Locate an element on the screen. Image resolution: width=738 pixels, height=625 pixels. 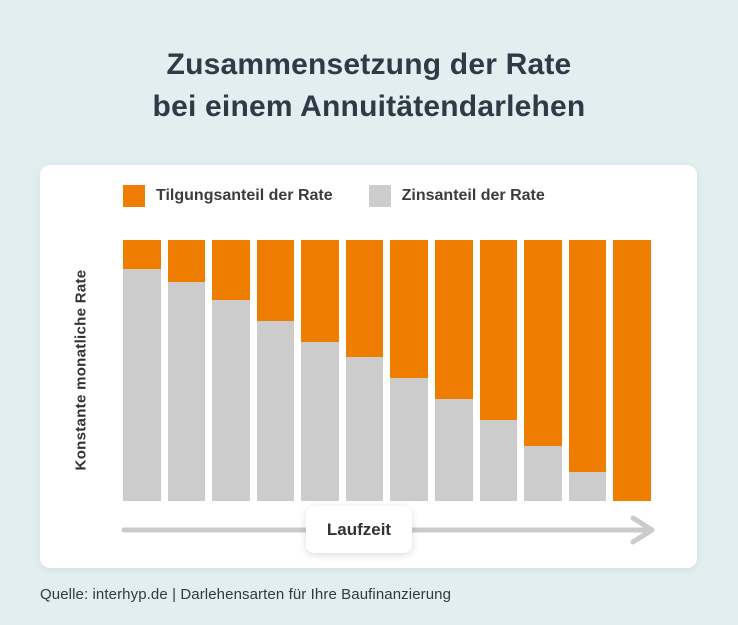
legend-label-zins: Zinsanteil der Rate is located at coordinates (473, 195).